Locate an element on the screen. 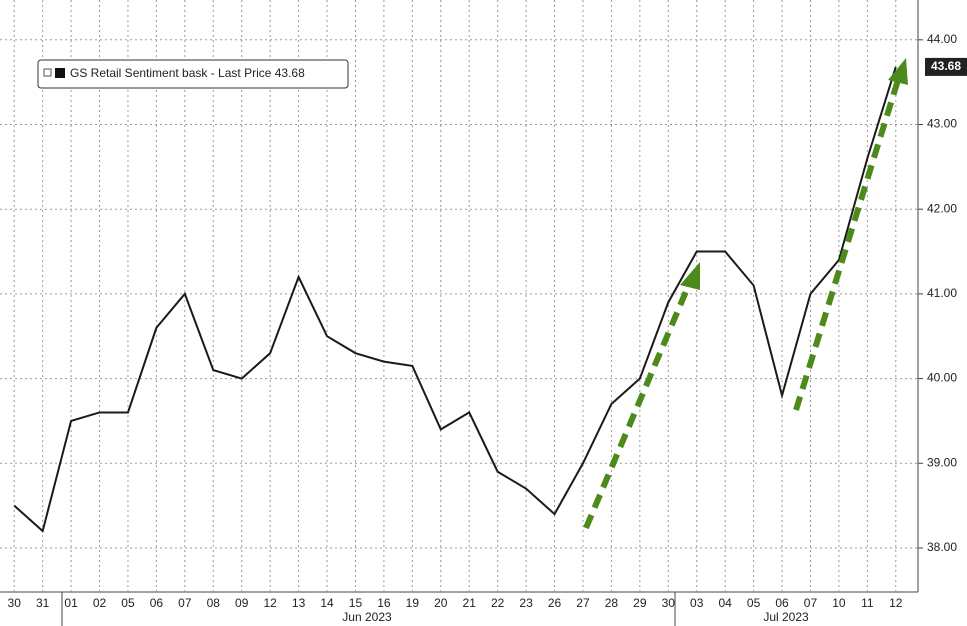 The image size is (967, 626). x-tick-label: 13 is located at coordinates (299, 603).